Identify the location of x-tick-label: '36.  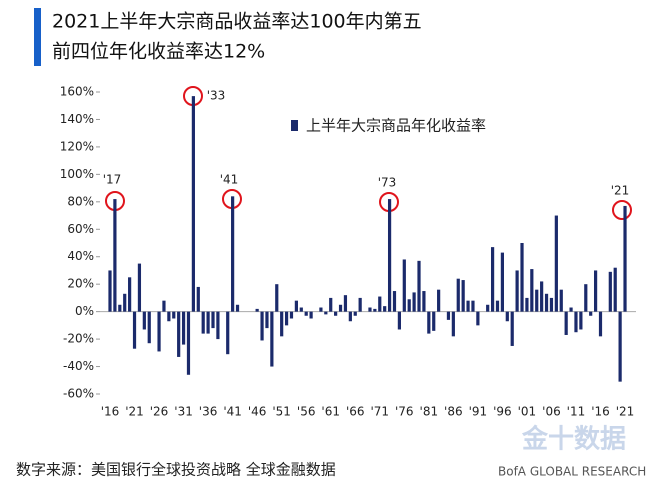
(208, 412).